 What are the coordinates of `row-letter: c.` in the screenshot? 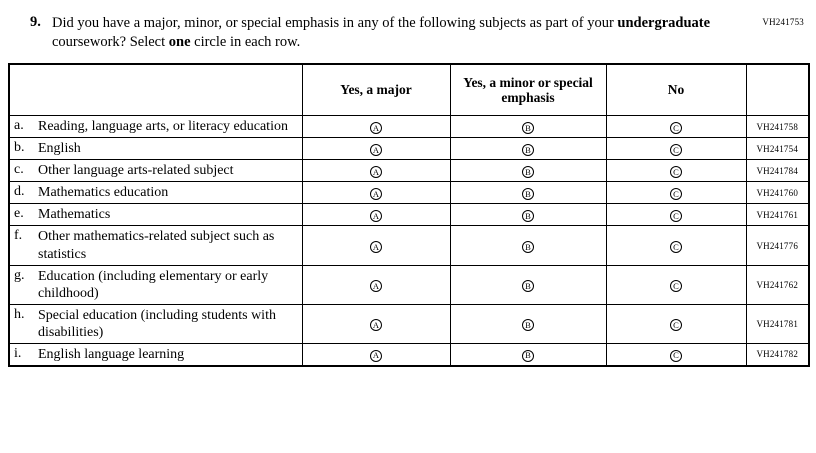 It's located at (19, 170).